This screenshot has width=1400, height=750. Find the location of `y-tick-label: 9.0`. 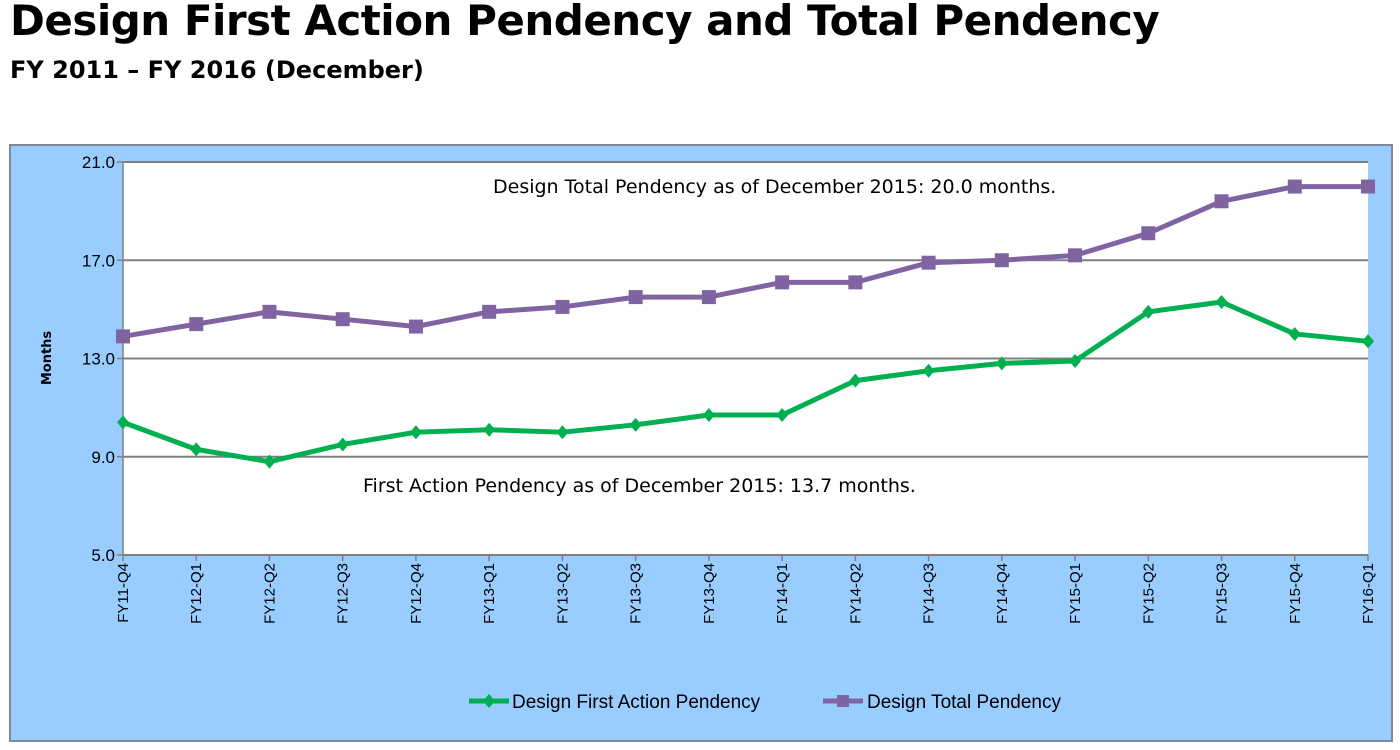

y-tick-label: 9.0 is located at coordinates (103, 457).